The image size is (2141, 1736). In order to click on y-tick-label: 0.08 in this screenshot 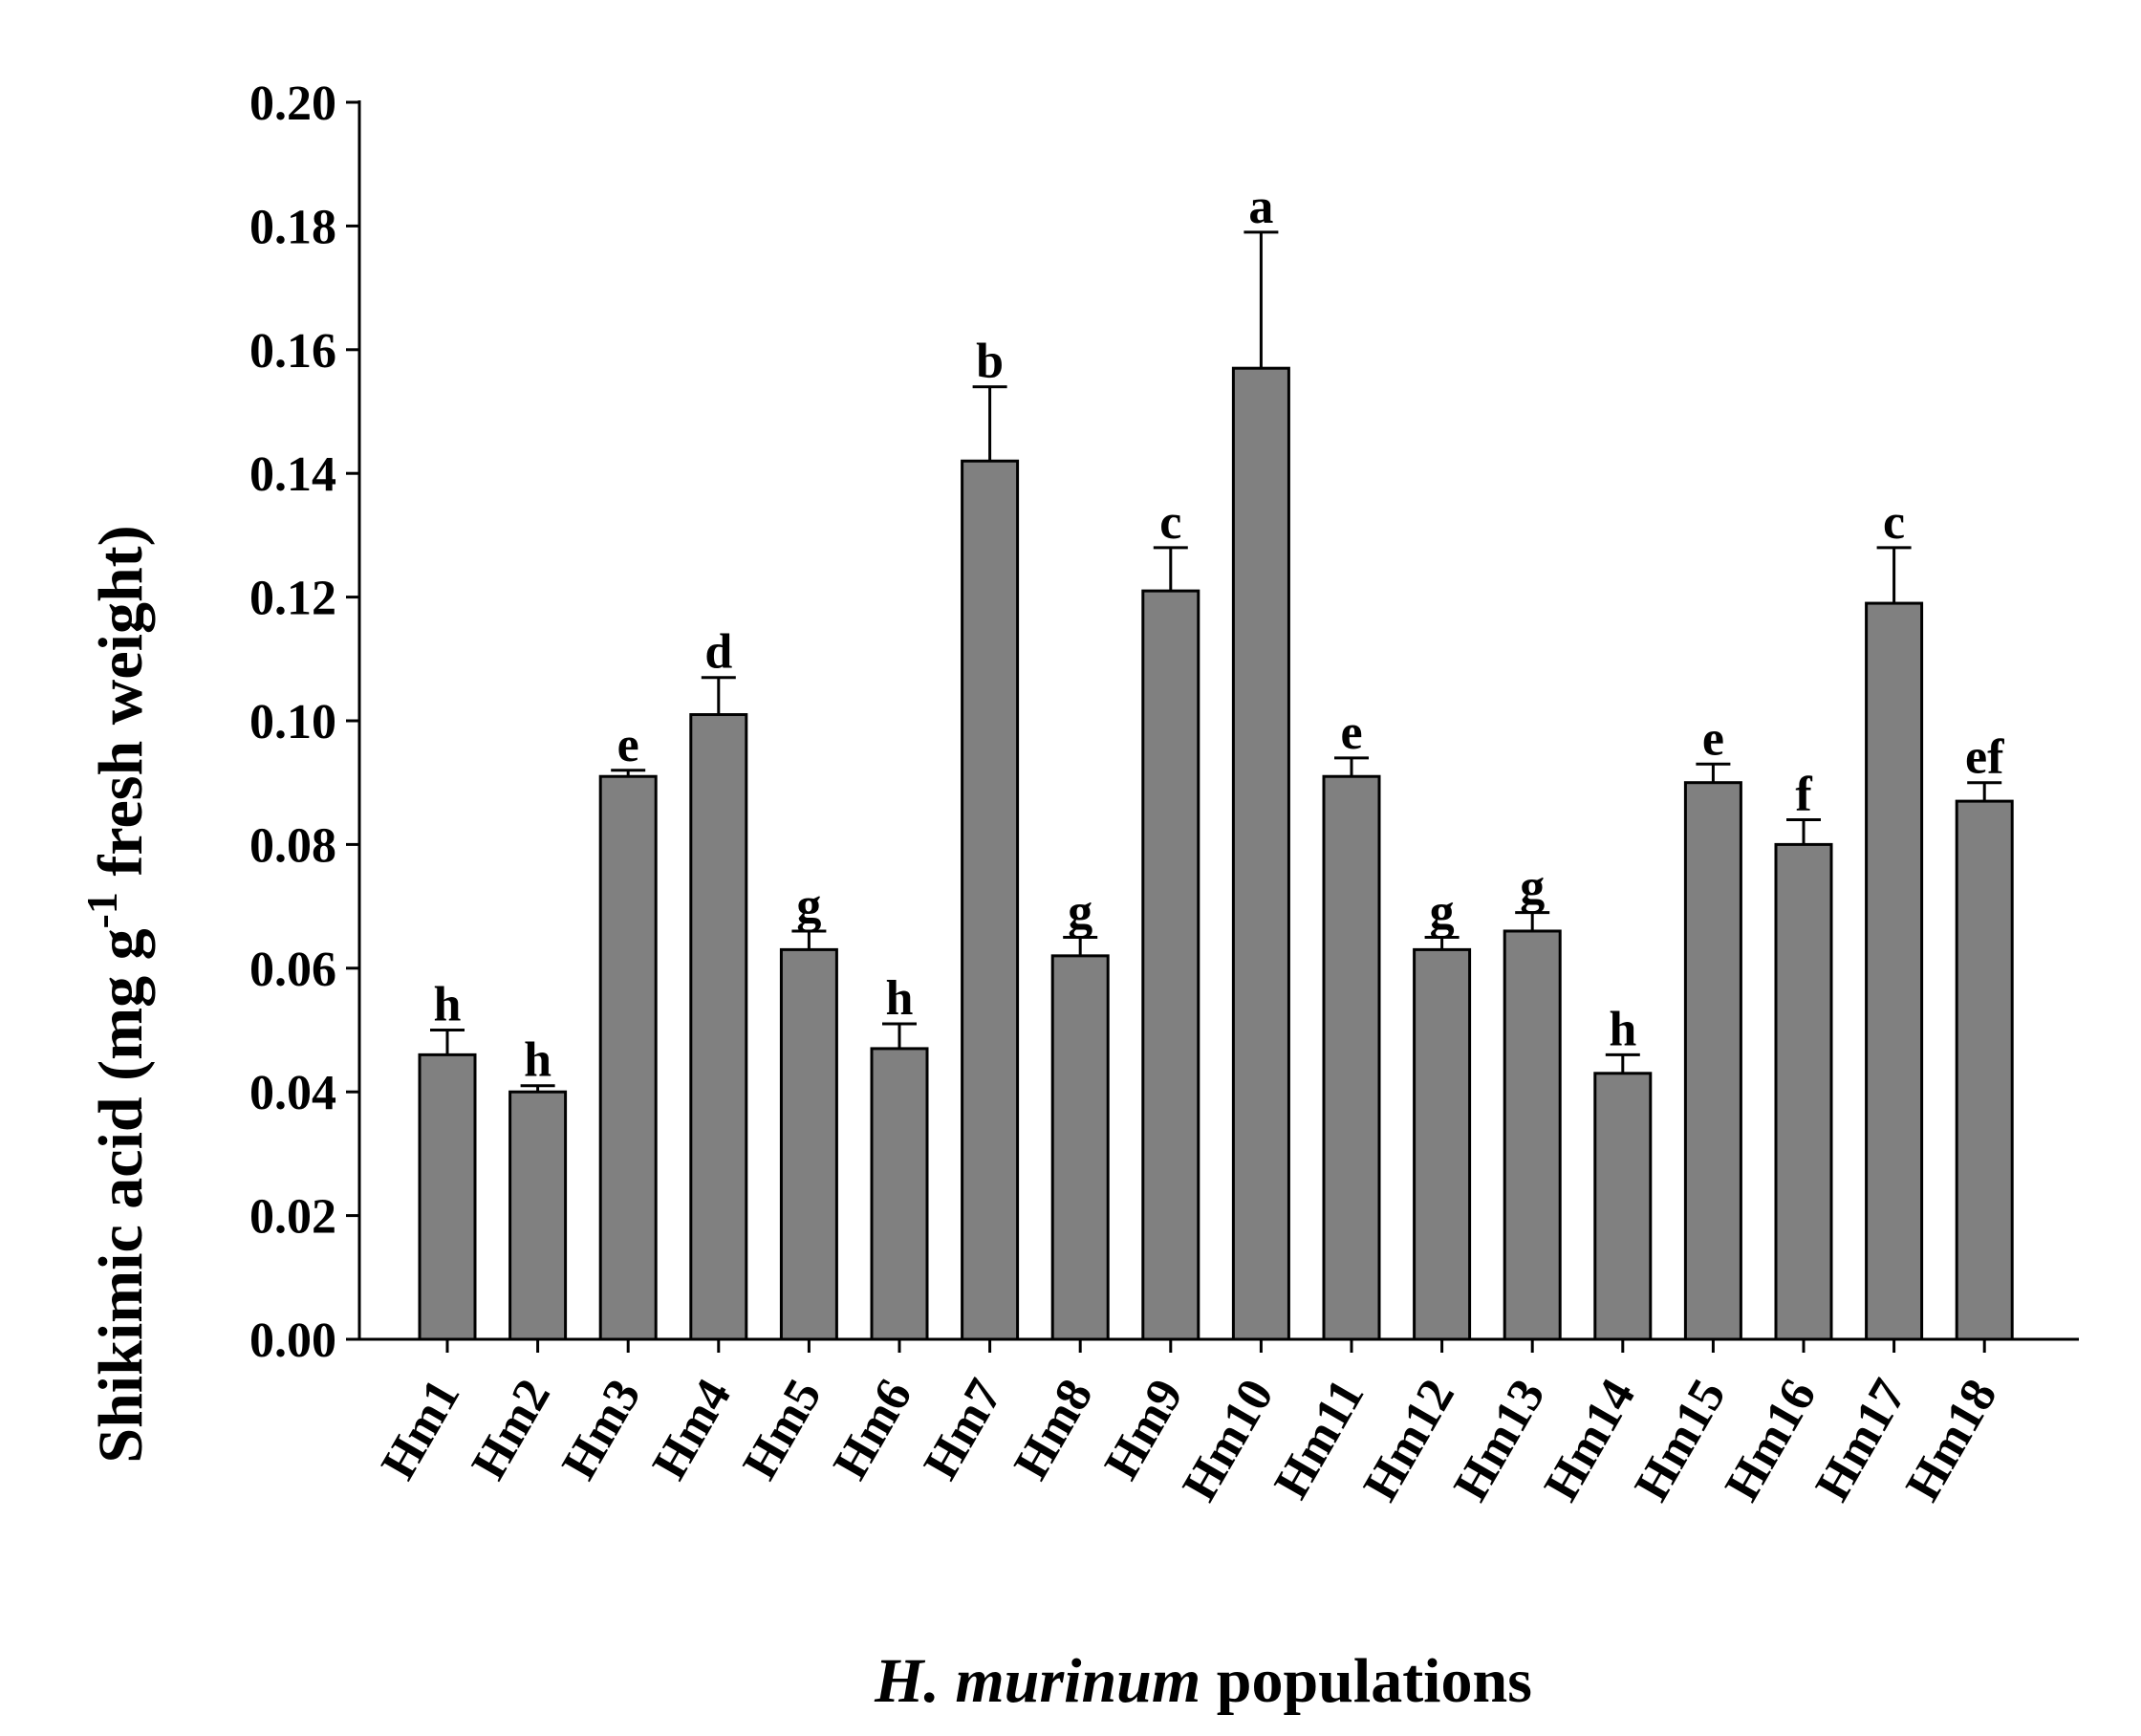, I will do `click(293, 845)`.